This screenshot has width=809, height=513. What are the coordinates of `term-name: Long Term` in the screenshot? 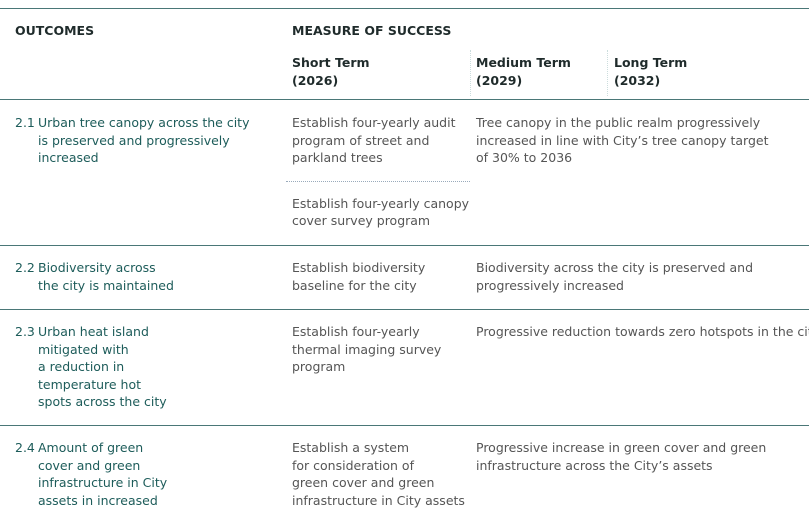 It's located at (651, 62).